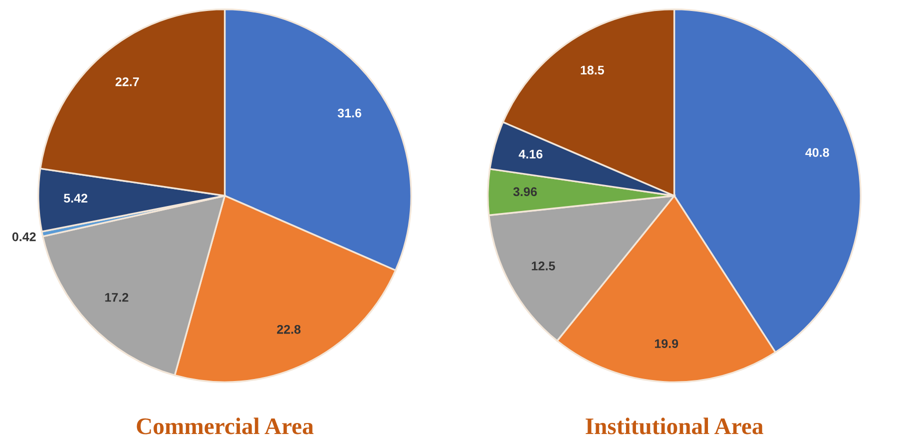 This screenshot has height=435, width=899. What do you see at coordinates (544, 266) in the screenshot?
I see `data-label: 12.5` at bounding box center [544, 266].